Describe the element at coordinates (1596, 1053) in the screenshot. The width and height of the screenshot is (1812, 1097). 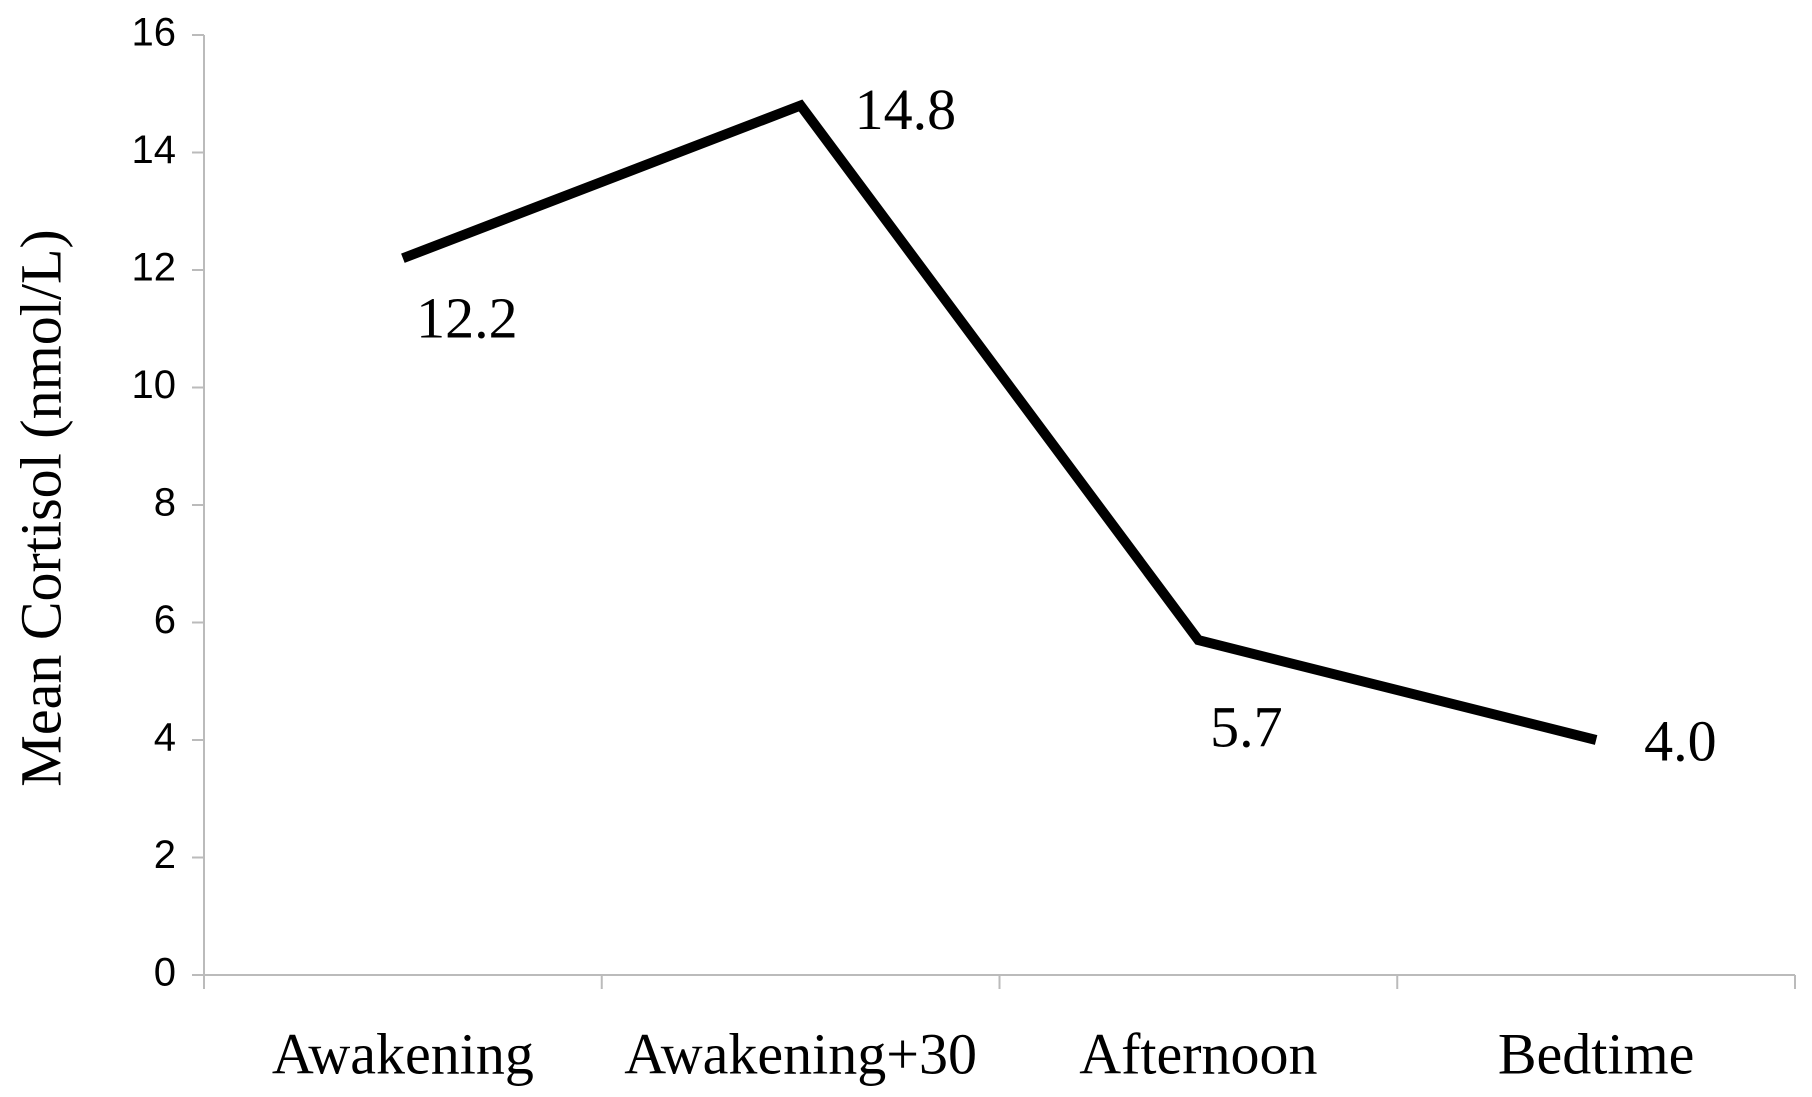
I see `x-tick-label: Bedtime` at that location.